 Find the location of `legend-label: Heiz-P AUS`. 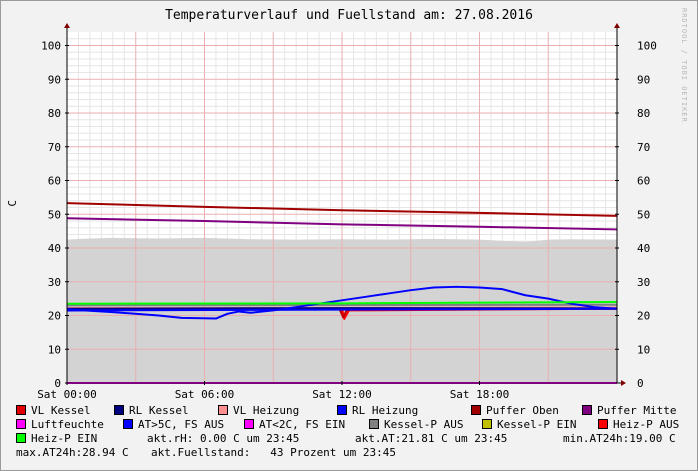

legend-label: Heiz-P AUS is located at coordinates (646, 424).